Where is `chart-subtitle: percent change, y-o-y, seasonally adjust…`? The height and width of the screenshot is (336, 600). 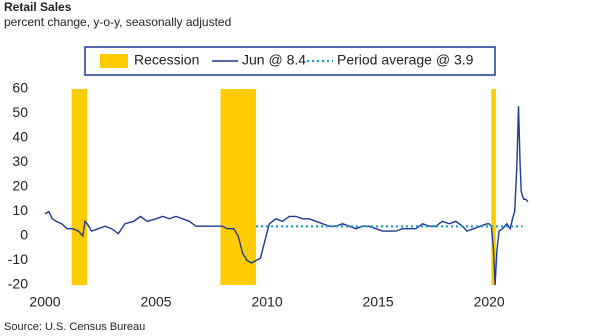 chart-subtitle: percent change, y-o-y, seasonally adjust… is located at coordinates (117, 22).